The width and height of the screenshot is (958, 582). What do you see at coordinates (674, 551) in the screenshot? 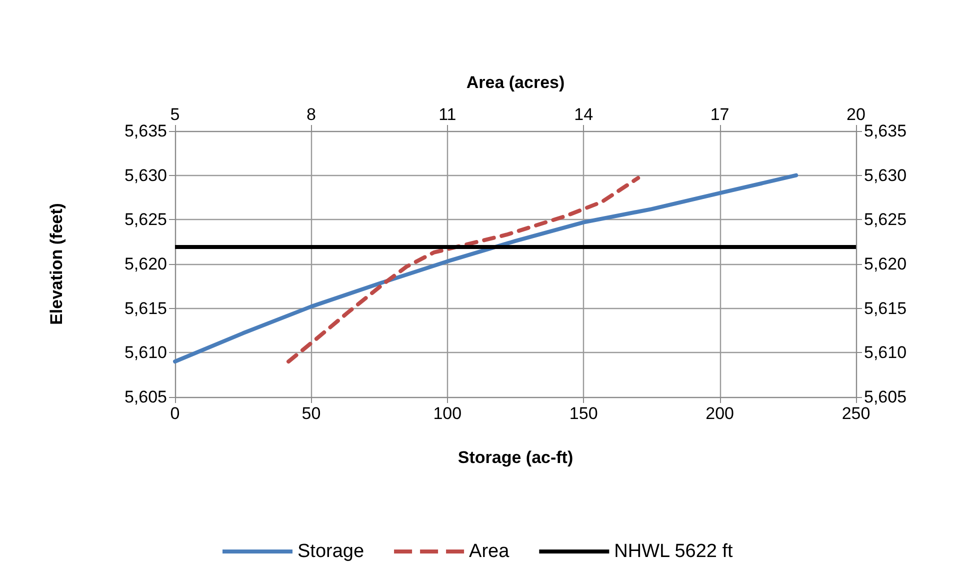
I see `legend-label: NHWL 5622 ft` at bounding box center [674, 551].